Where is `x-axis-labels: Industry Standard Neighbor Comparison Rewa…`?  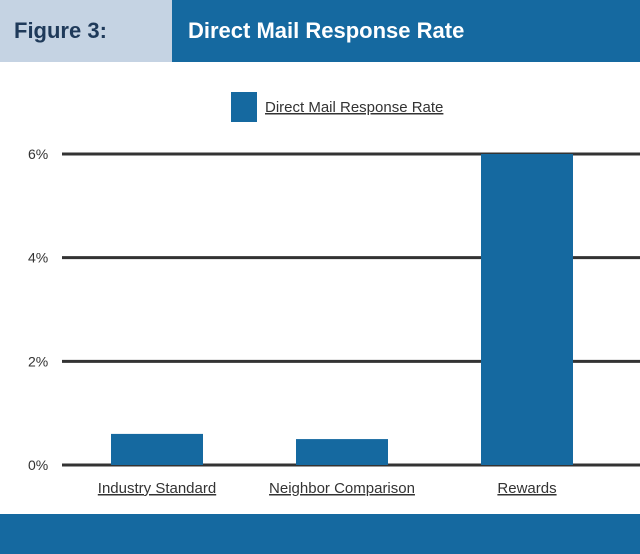
x-axis-labels: Industry Standard Neighbor Comparison Rewa… is located at coordinates (327, 488).